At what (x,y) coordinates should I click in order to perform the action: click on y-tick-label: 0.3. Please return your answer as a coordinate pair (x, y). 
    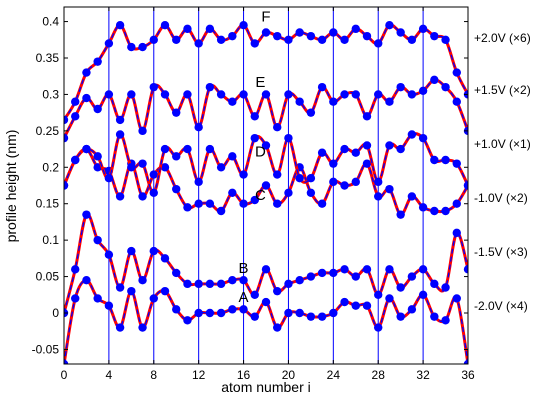
    Looking at the image, I should click on (50, 94).